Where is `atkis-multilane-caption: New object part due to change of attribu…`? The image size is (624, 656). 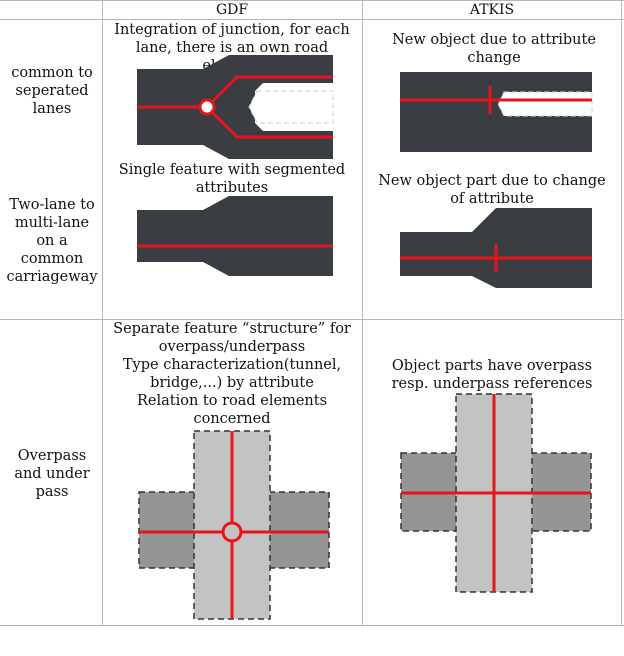
atkis-multilane-caption: New object part due to change of attribu… is located at coordinates (492, 190).